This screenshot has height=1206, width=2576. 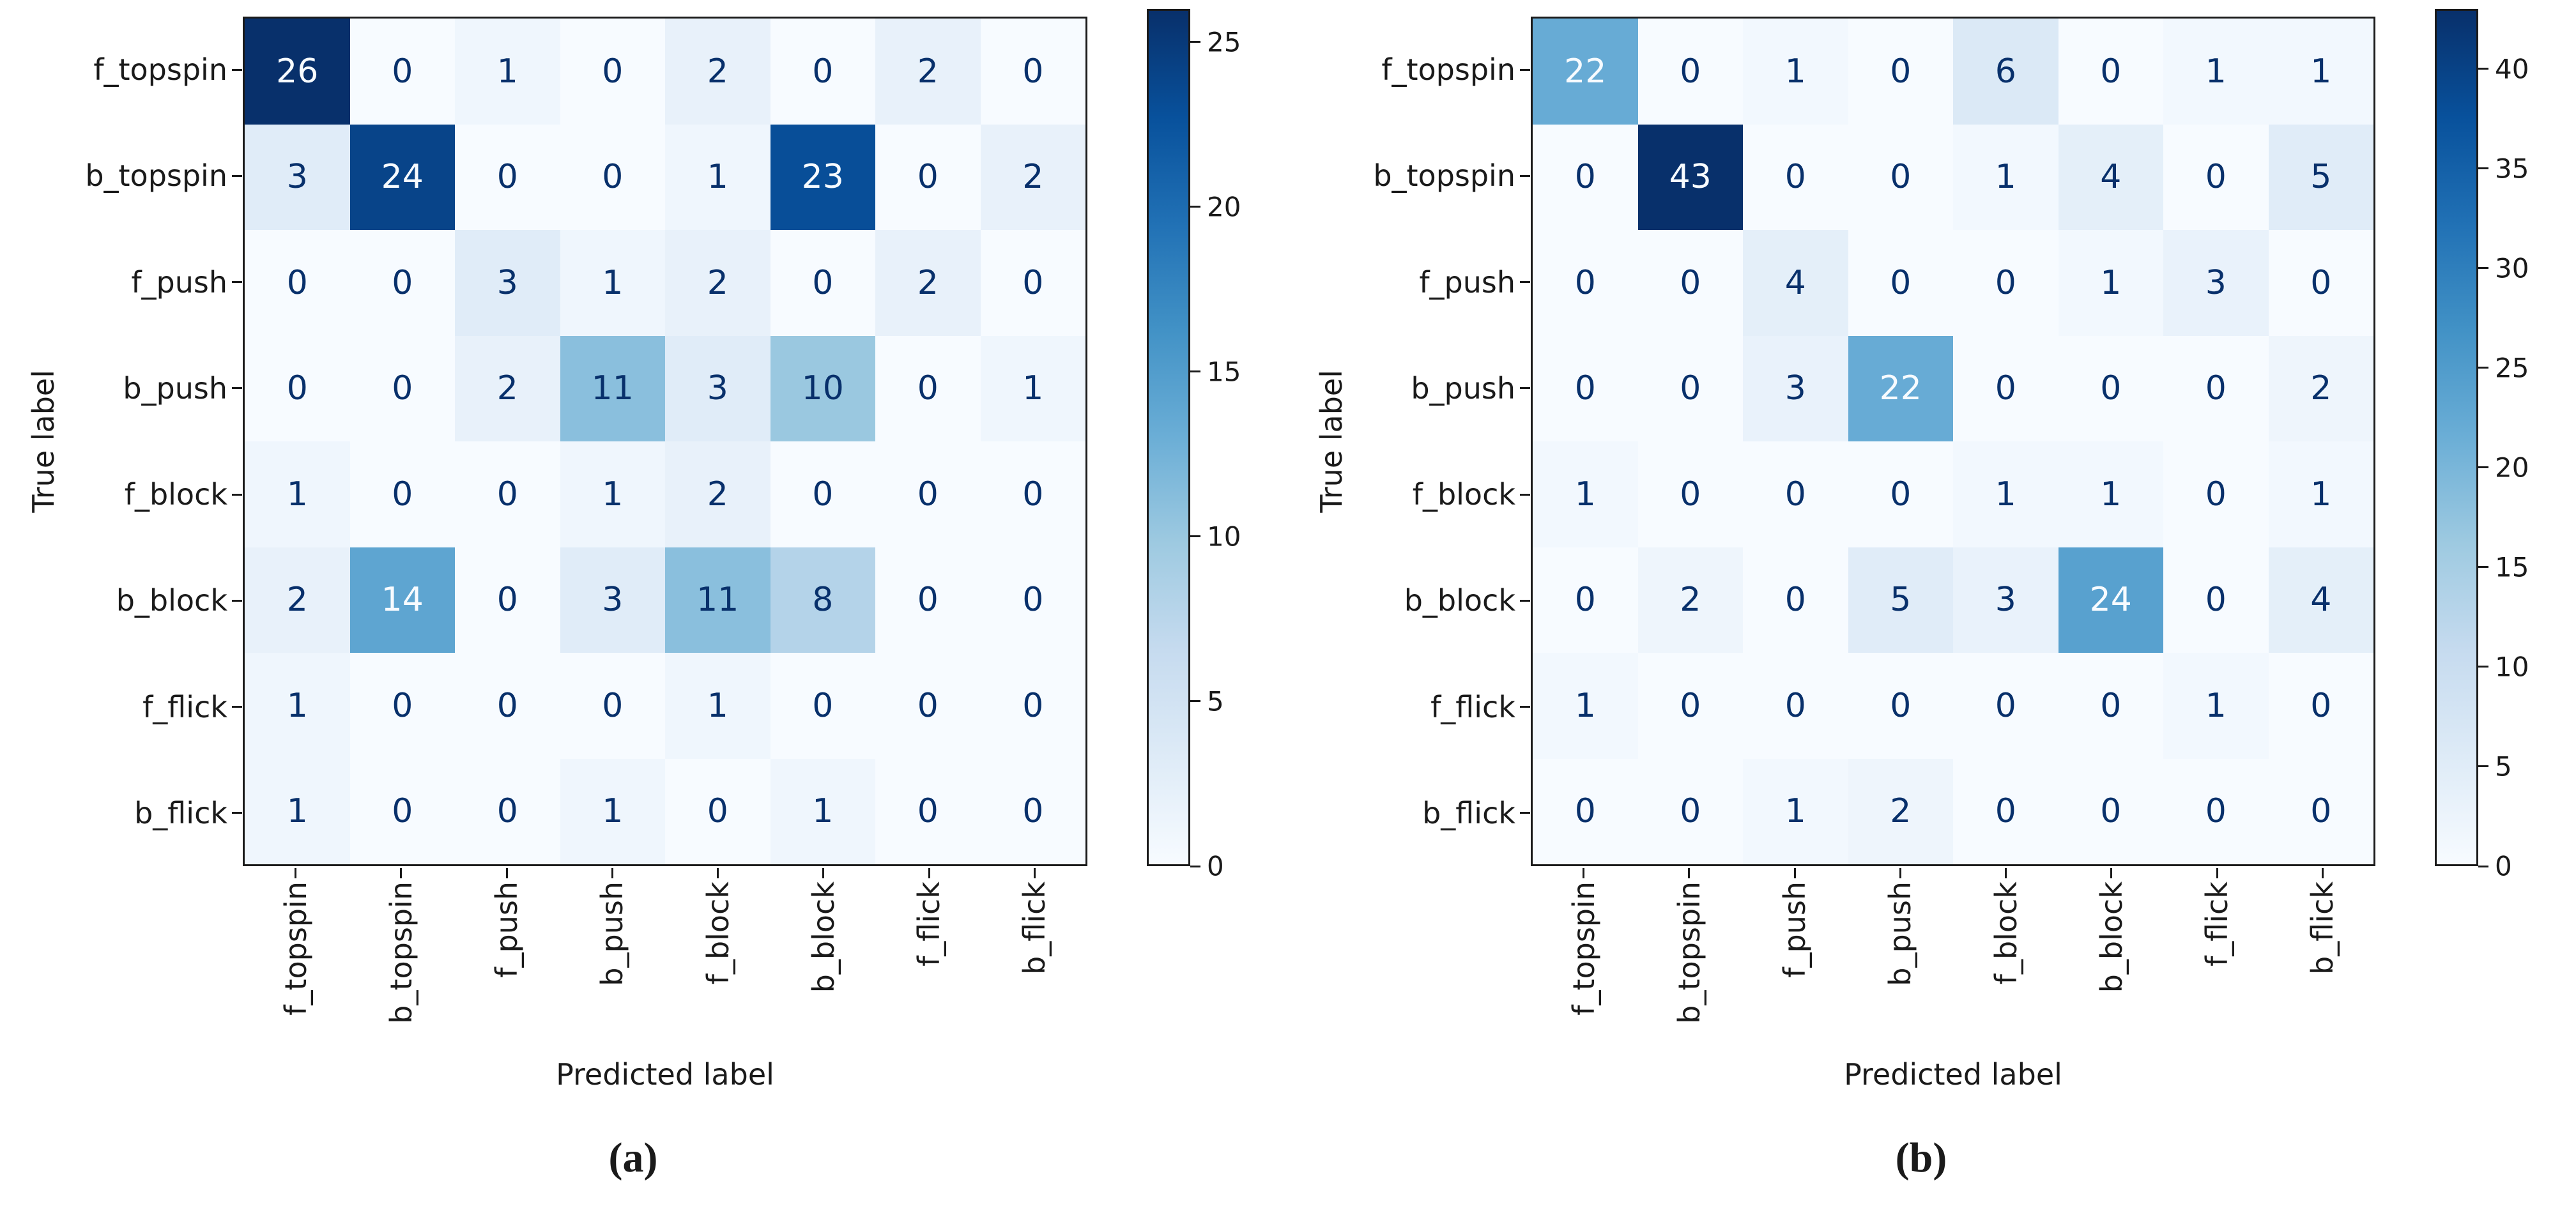 What do you see at coordinates (822, 388) in the screenshot?
I see `matrix-cell-value: 10` at bounding box center [822, 388].